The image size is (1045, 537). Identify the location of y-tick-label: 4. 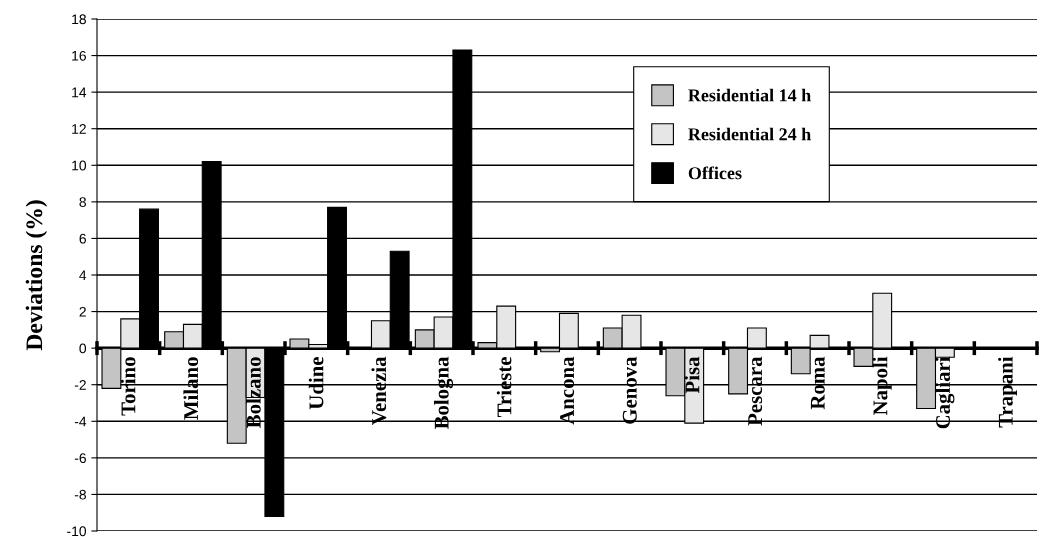
(83, 275).